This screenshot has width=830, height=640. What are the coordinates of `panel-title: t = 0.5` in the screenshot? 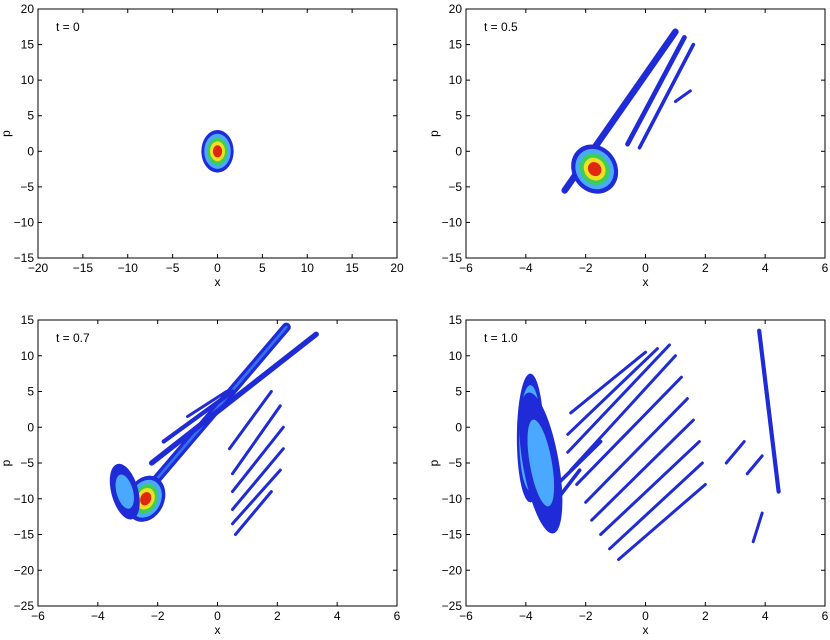 It's located at (501, 27).